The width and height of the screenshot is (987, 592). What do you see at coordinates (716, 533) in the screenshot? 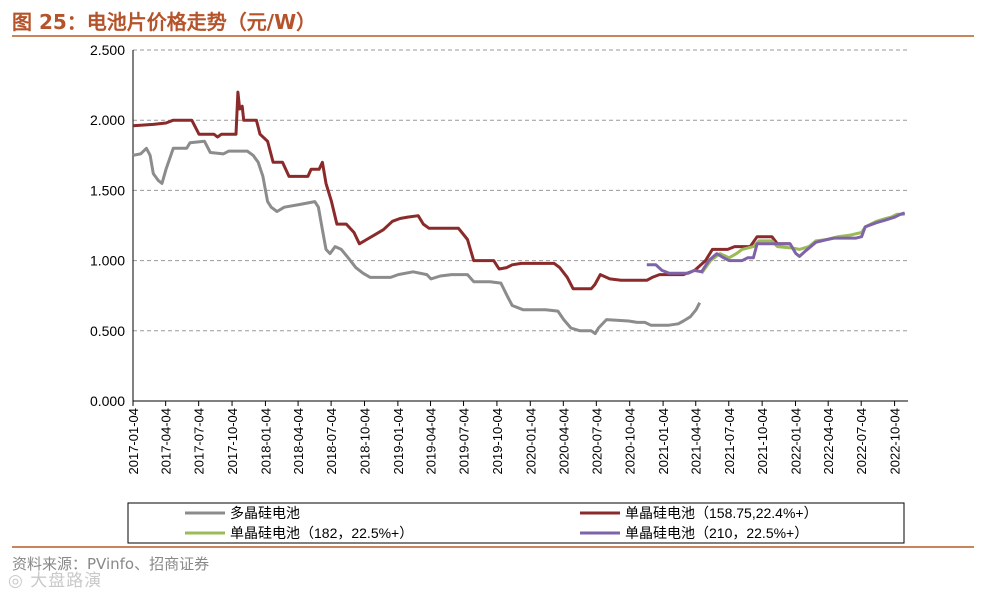
I see `legend-label-4: 单晶硅电池（210，22.5%+）` at bounding box center [716, 533].